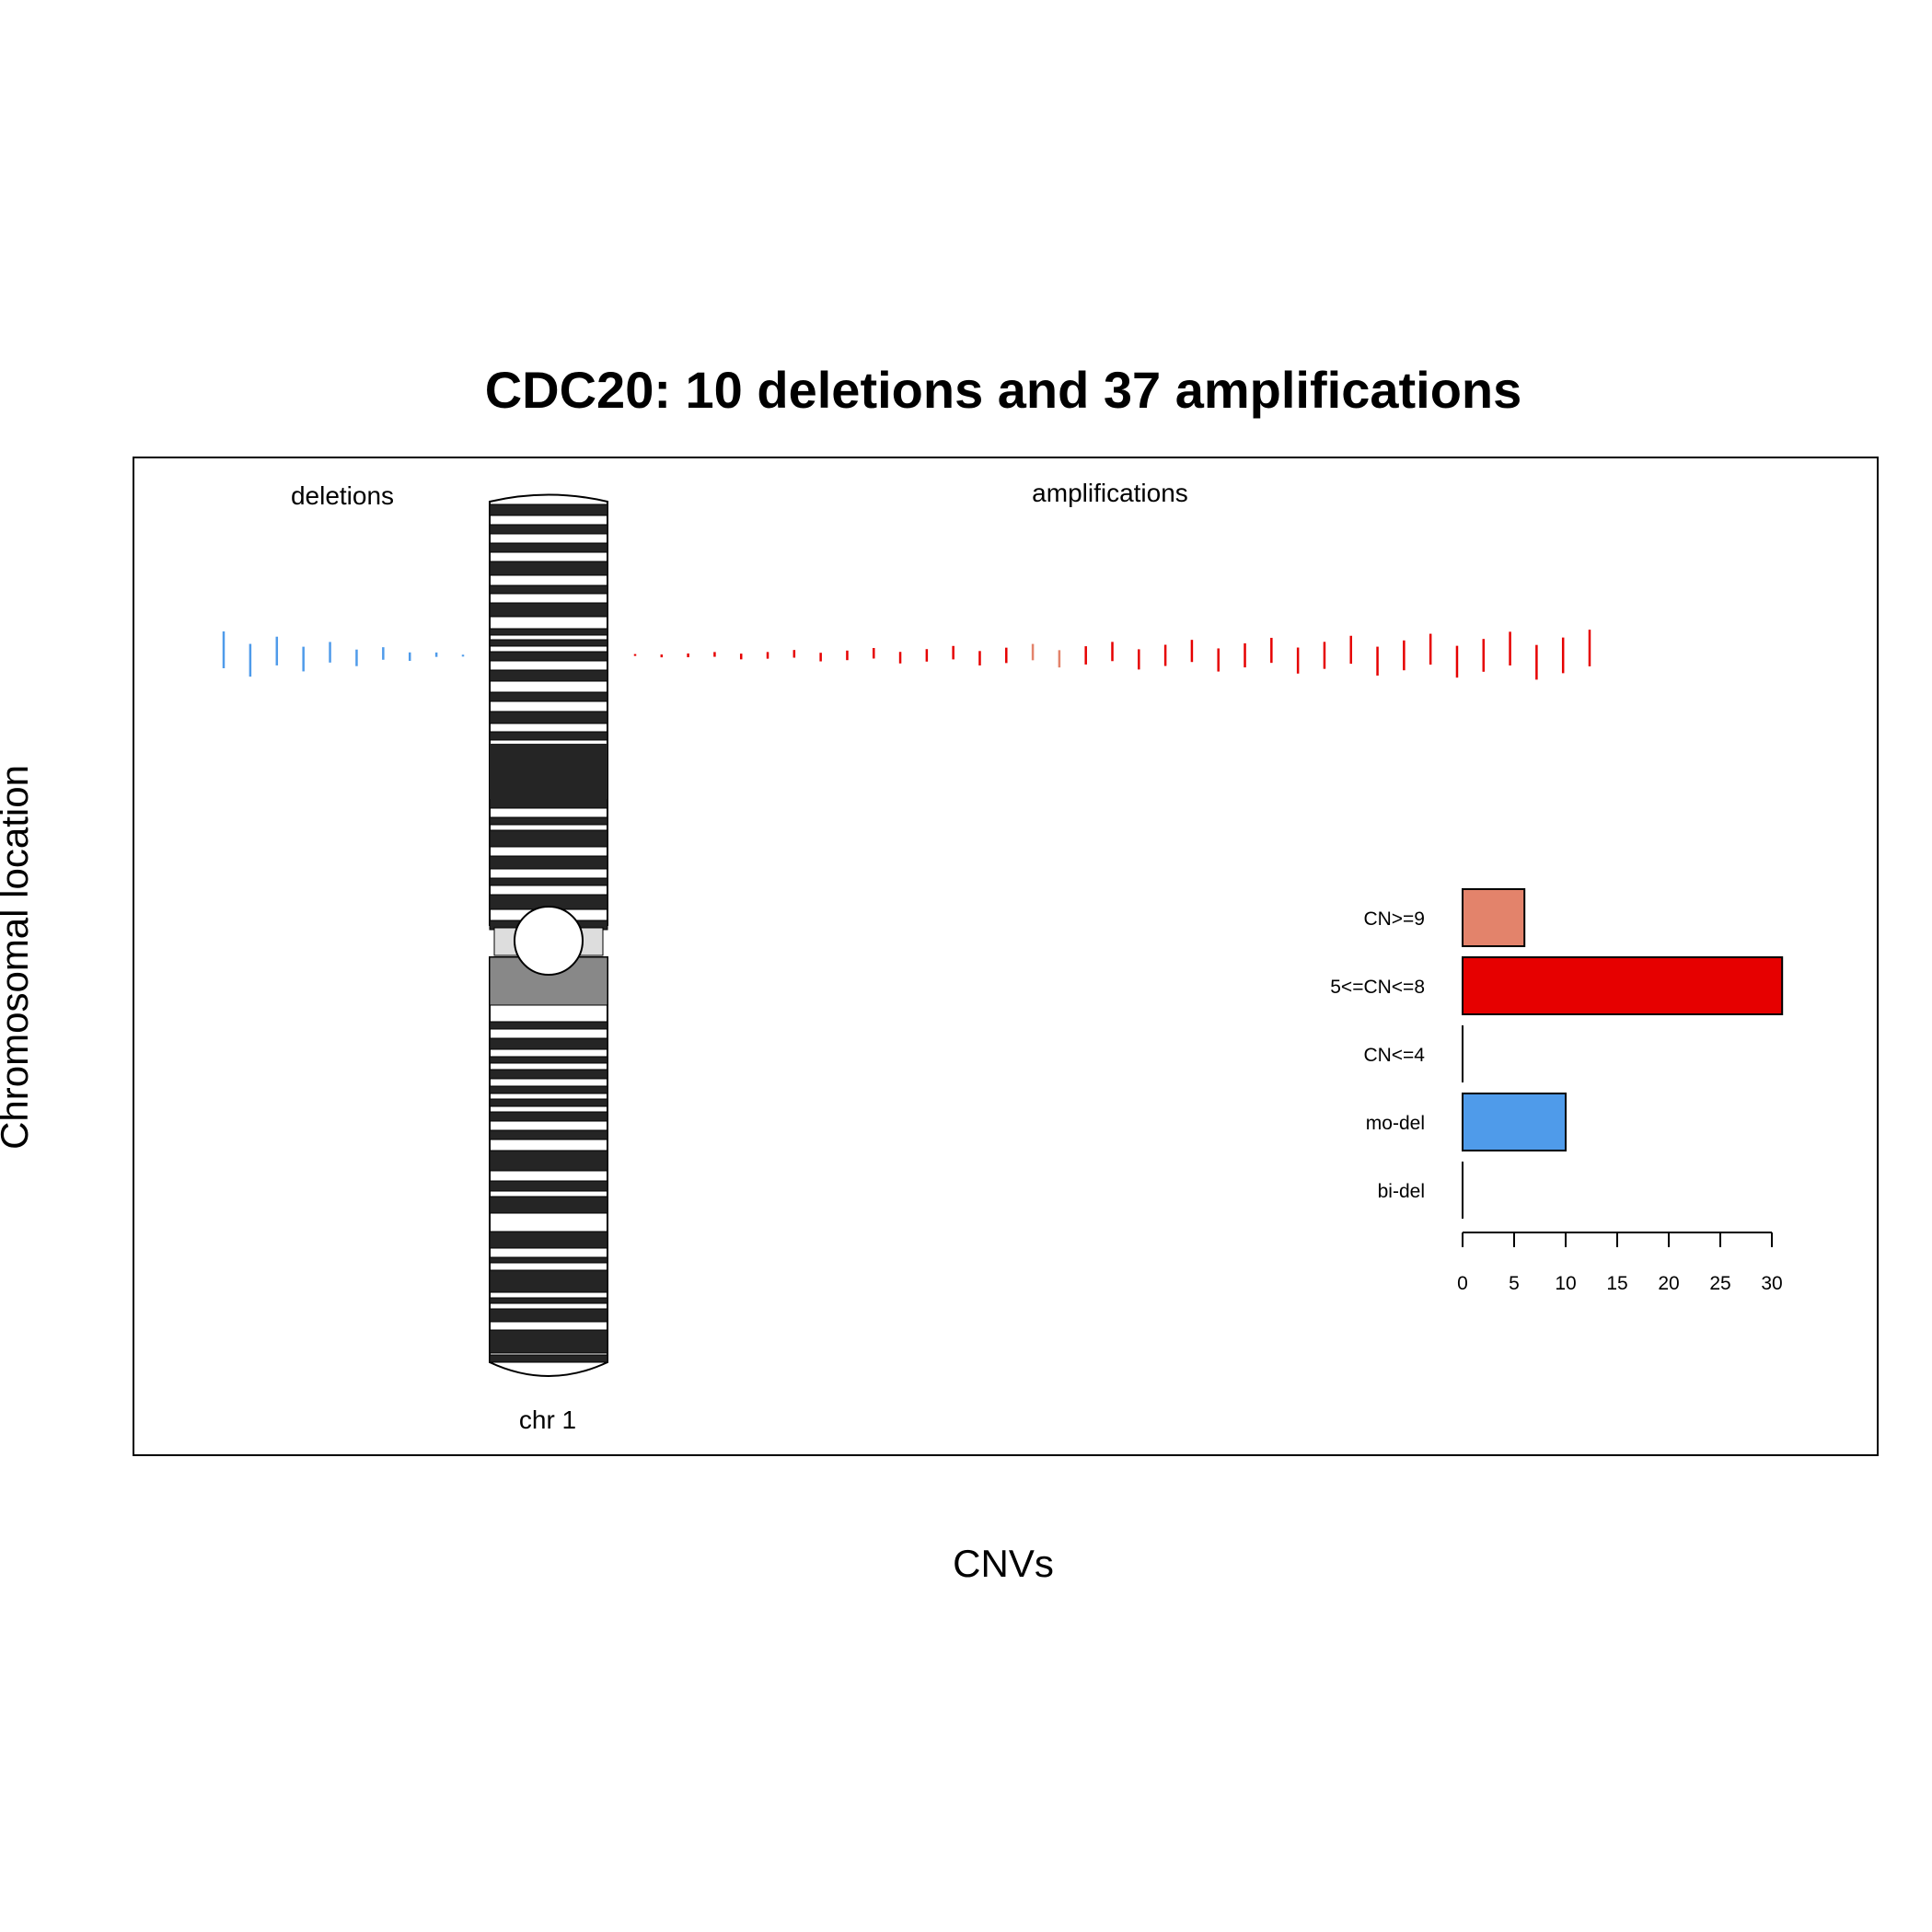 This screenshot has width=1932, height=1932. Describe the element at coordinates (1394, 1055) in the screenshot. I see `category-label: CN<=4` at that location.